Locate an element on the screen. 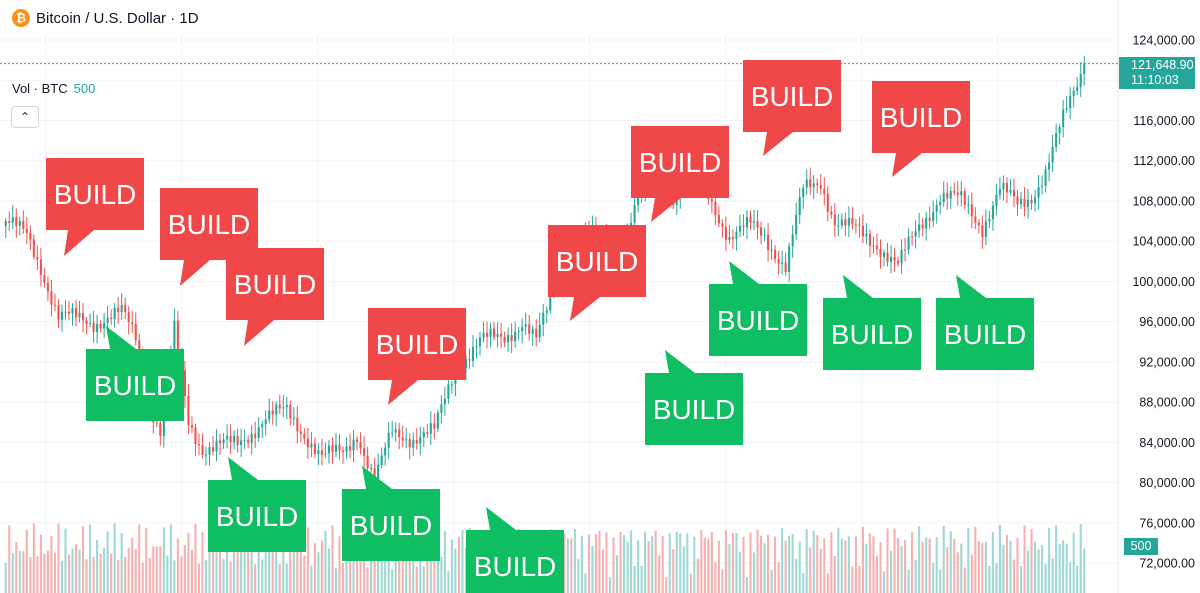 This screenshot has height=593, width=1200. volume-legend: Vol · BTC 500 is located at coordinates (53, 88).